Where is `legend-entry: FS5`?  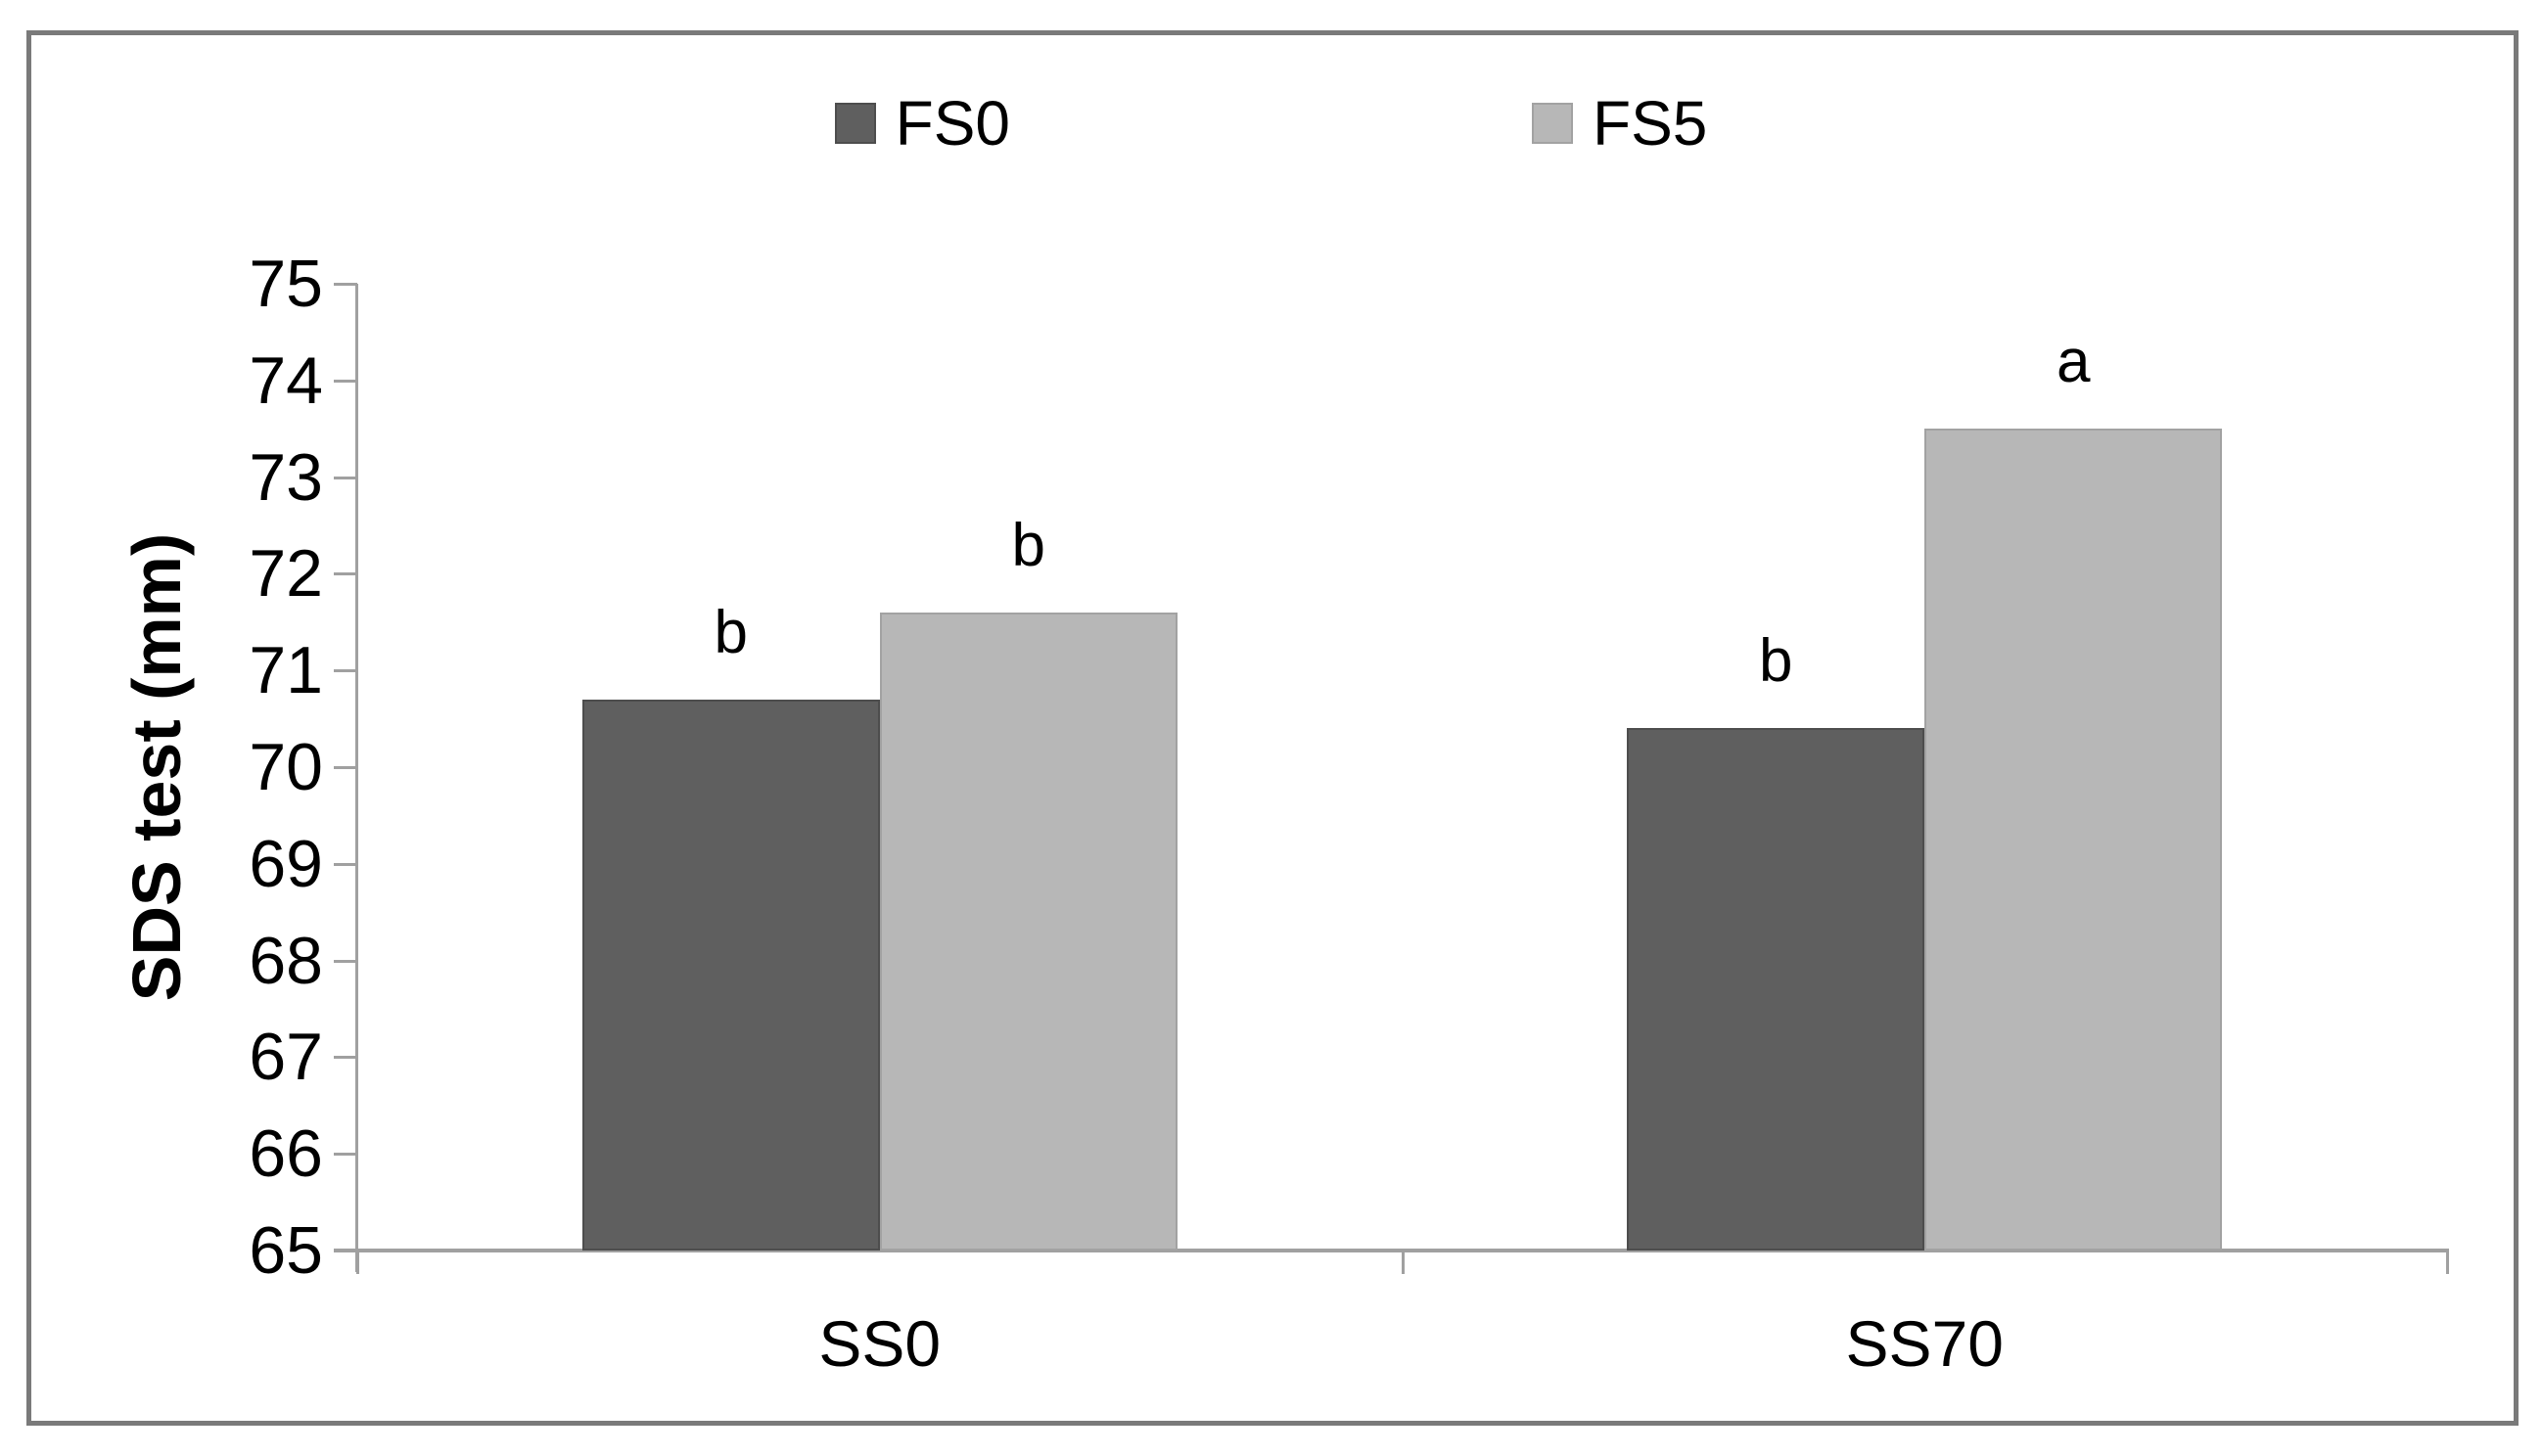 legend-entry: FS5 is located at coordinates (1620, 123).